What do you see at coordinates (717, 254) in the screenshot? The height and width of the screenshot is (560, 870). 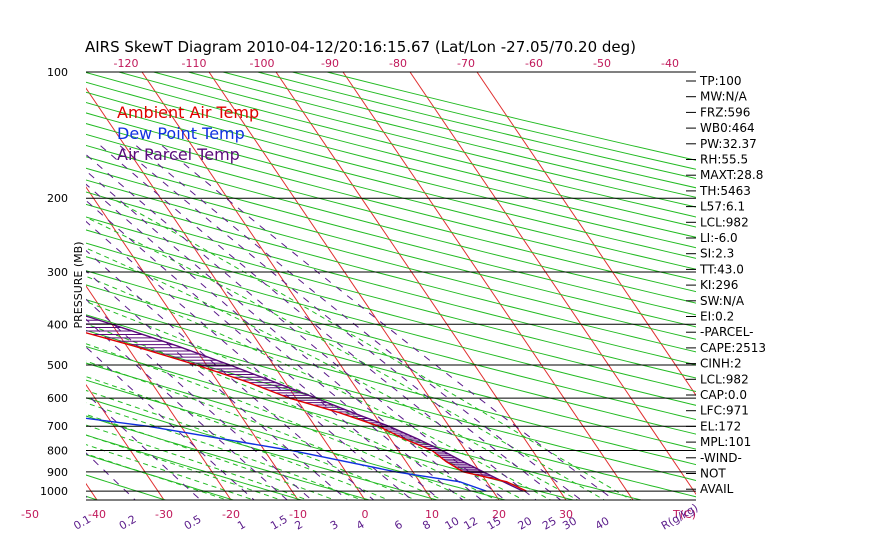 I see `stability-index-label: SI:2.3` at bounding box center [717, 254].